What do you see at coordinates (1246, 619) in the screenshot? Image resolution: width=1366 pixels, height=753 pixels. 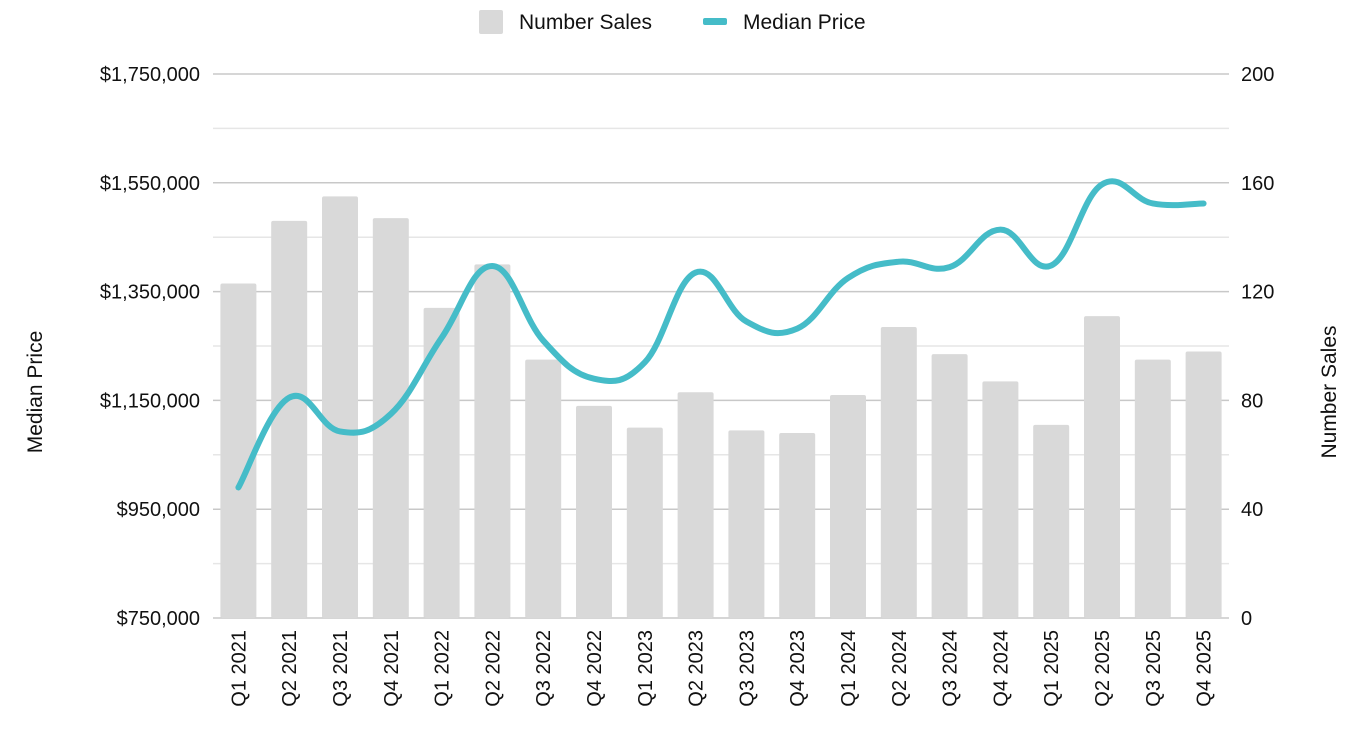 I see `right-tick-label: 0` at bounding box center [1246, 619].